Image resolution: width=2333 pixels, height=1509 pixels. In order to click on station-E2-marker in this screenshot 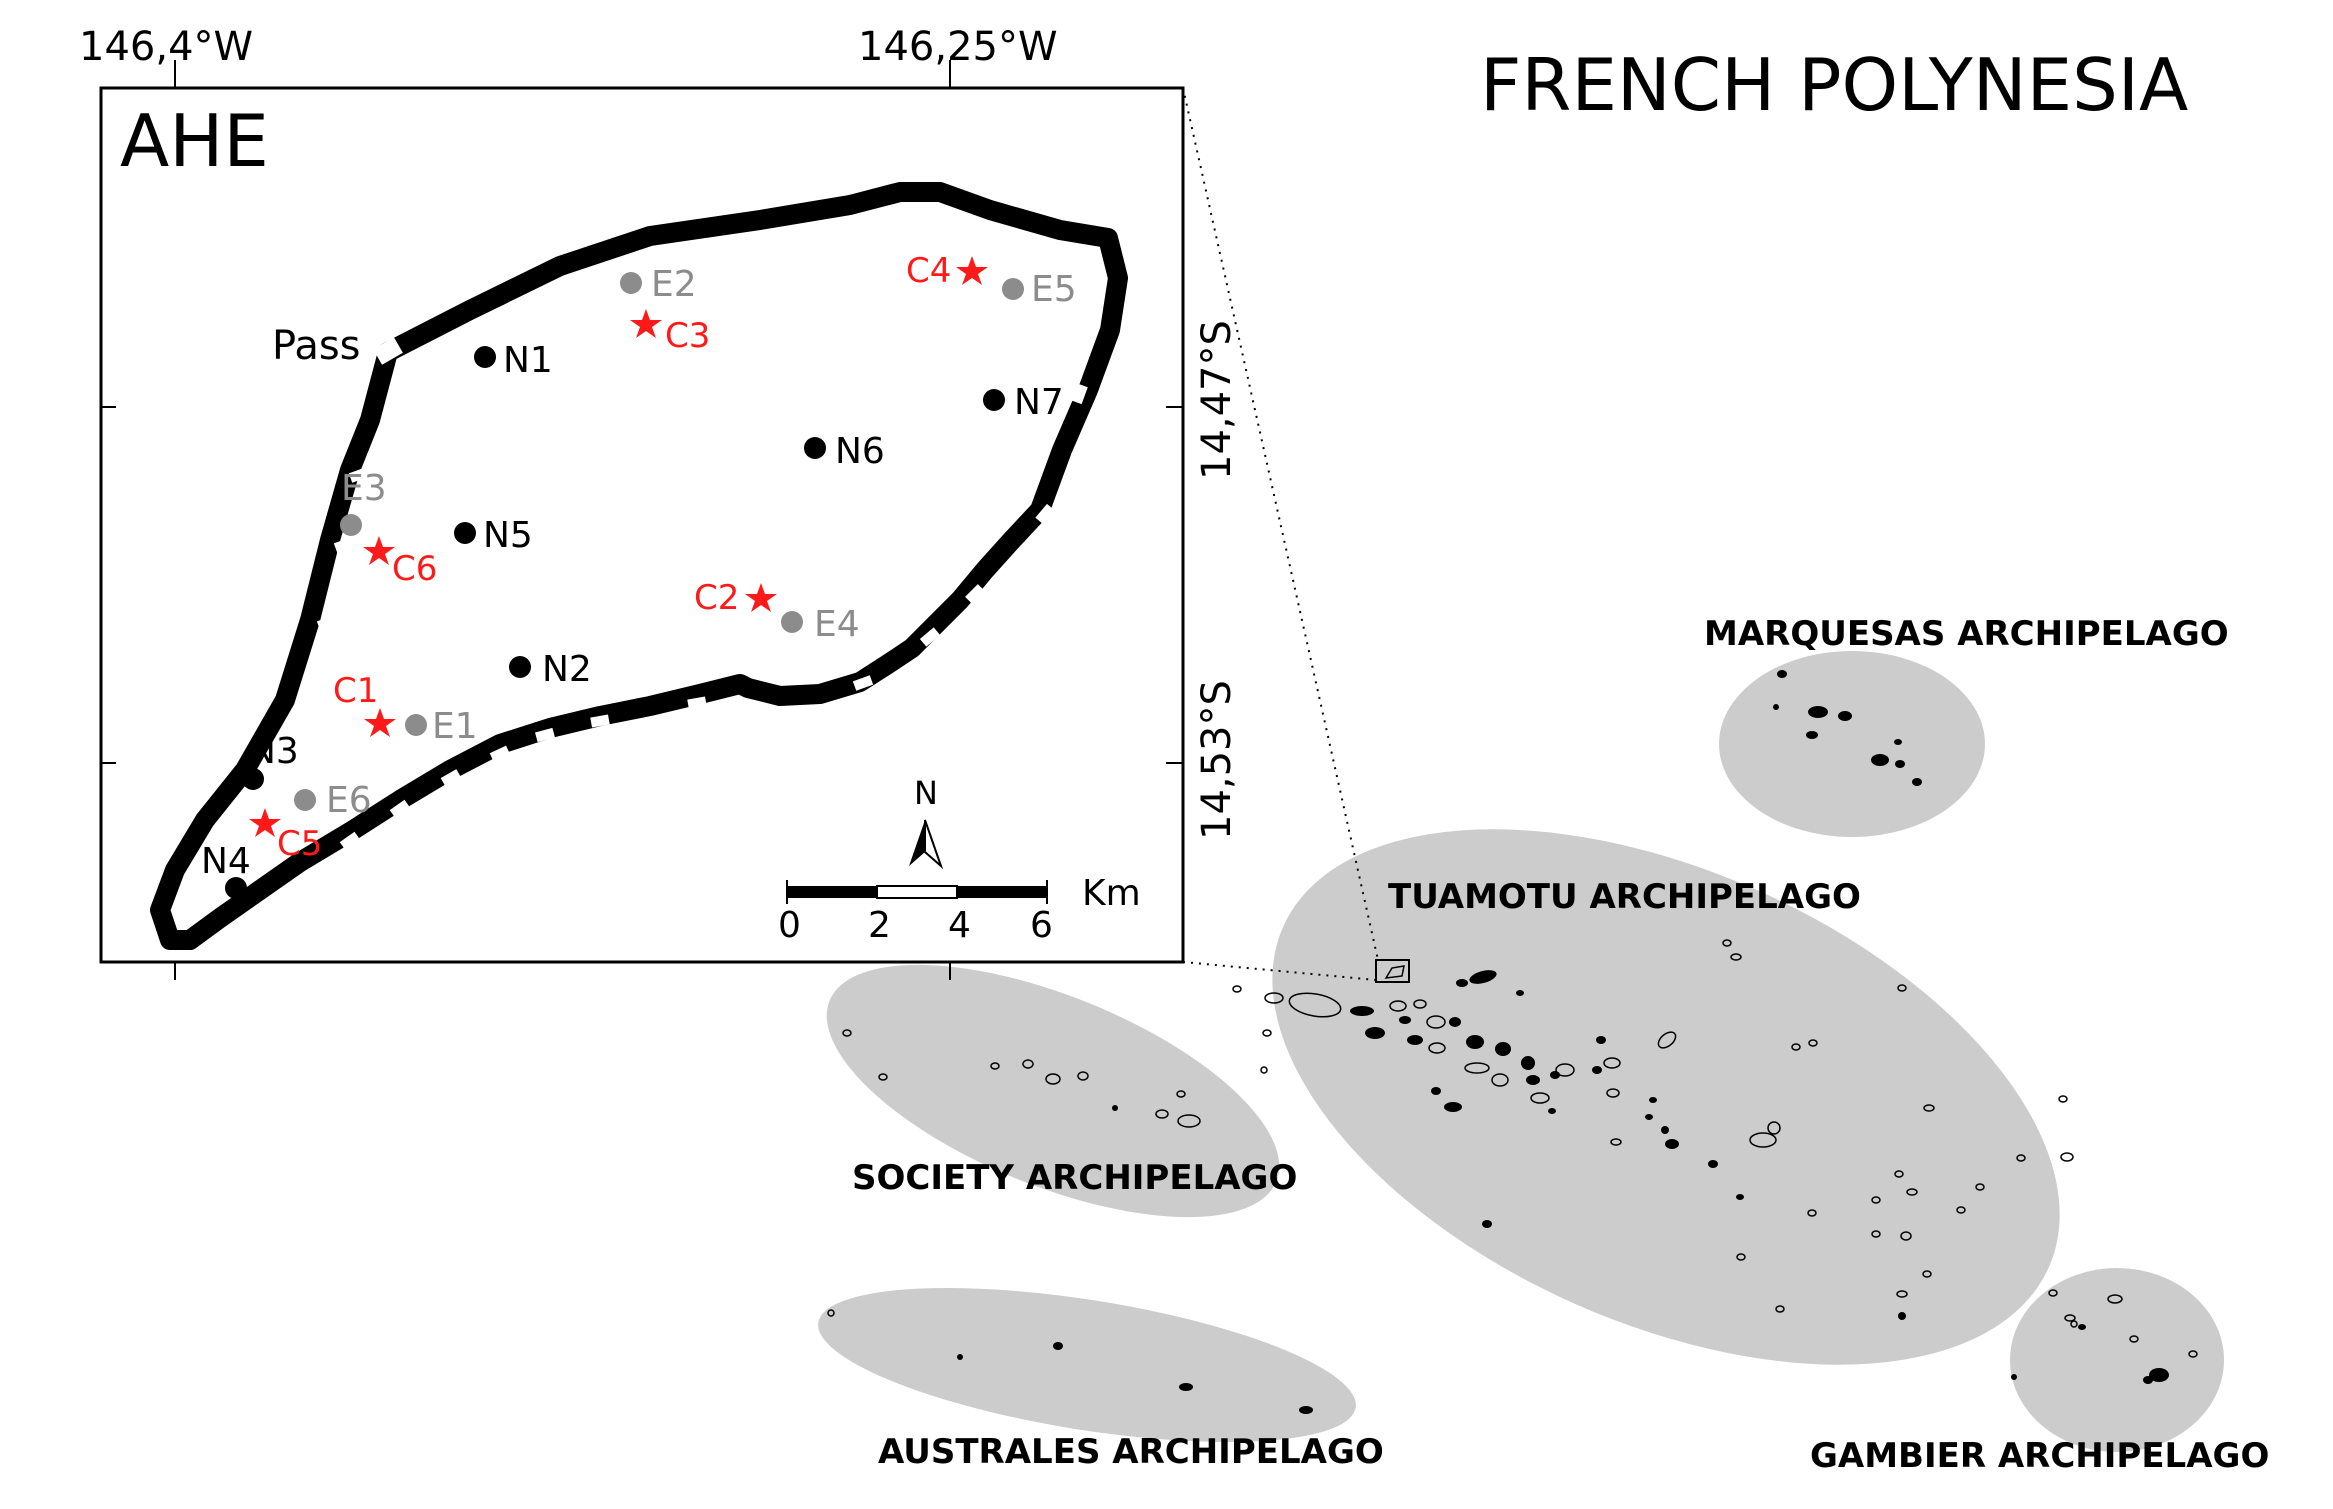, I will do `click(631, 283)`.